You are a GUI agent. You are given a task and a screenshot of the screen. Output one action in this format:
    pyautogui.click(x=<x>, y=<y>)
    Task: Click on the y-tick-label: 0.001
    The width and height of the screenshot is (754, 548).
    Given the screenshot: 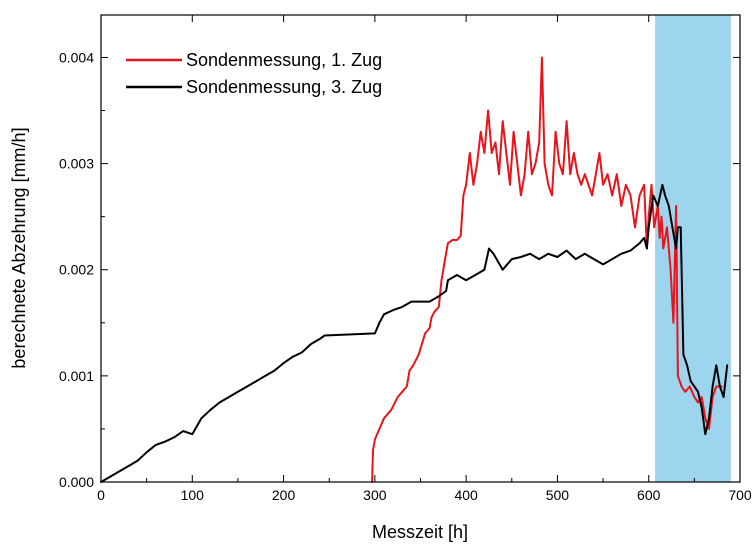 What is the action you would take?
    pyautogui.click(x=76, y=376)
    